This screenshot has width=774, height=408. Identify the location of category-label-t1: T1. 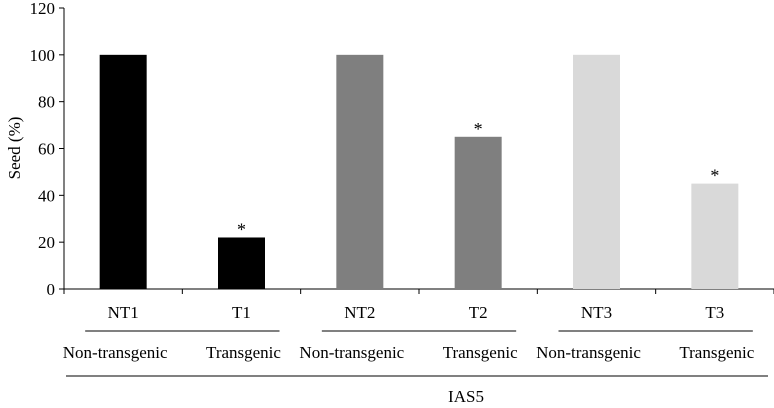
(241, 312).